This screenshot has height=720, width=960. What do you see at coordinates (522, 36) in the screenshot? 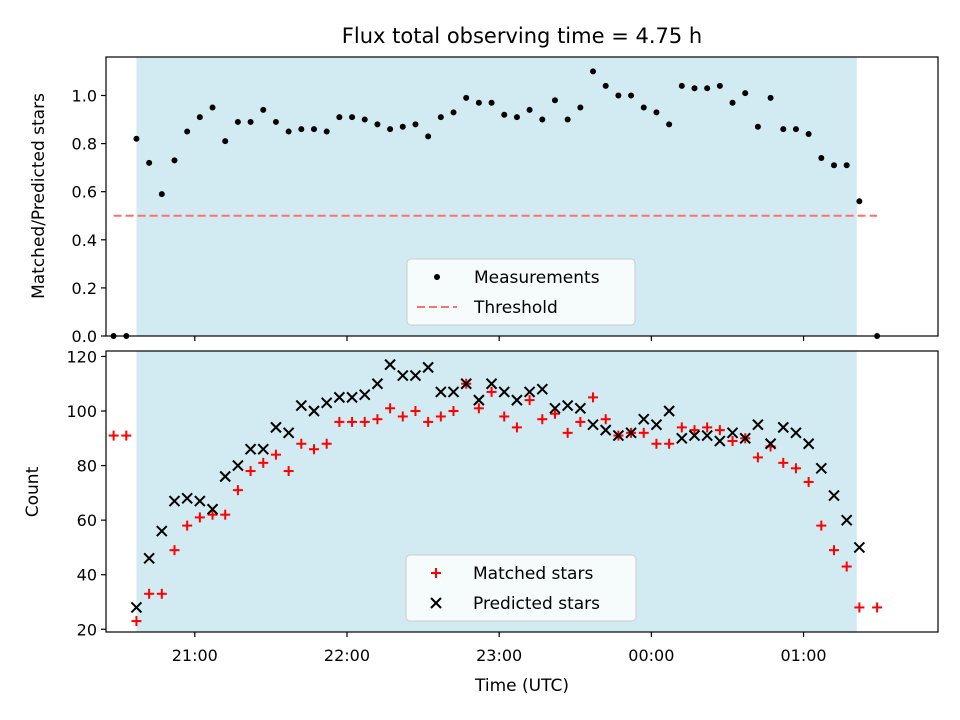
I see `chart-title: Flux total observing time = 4.75 h` at bounding box center [522, 36].